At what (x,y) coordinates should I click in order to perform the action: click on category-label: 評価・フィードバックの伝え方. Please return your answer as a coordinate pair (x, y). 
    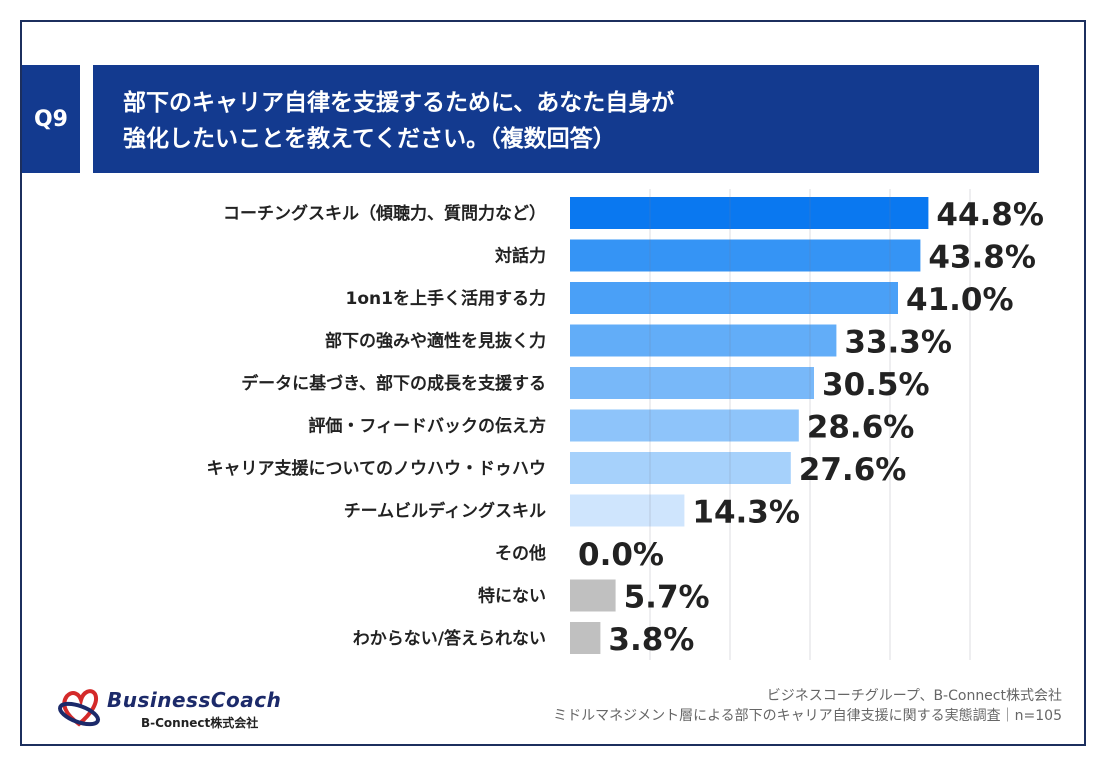
    Looking at the image, I should click on (427, 426).